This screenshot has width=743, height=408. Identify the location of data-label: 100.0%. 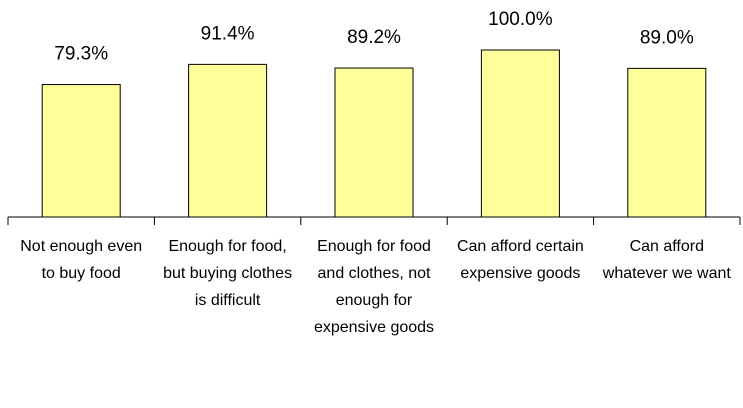
(520, 19).